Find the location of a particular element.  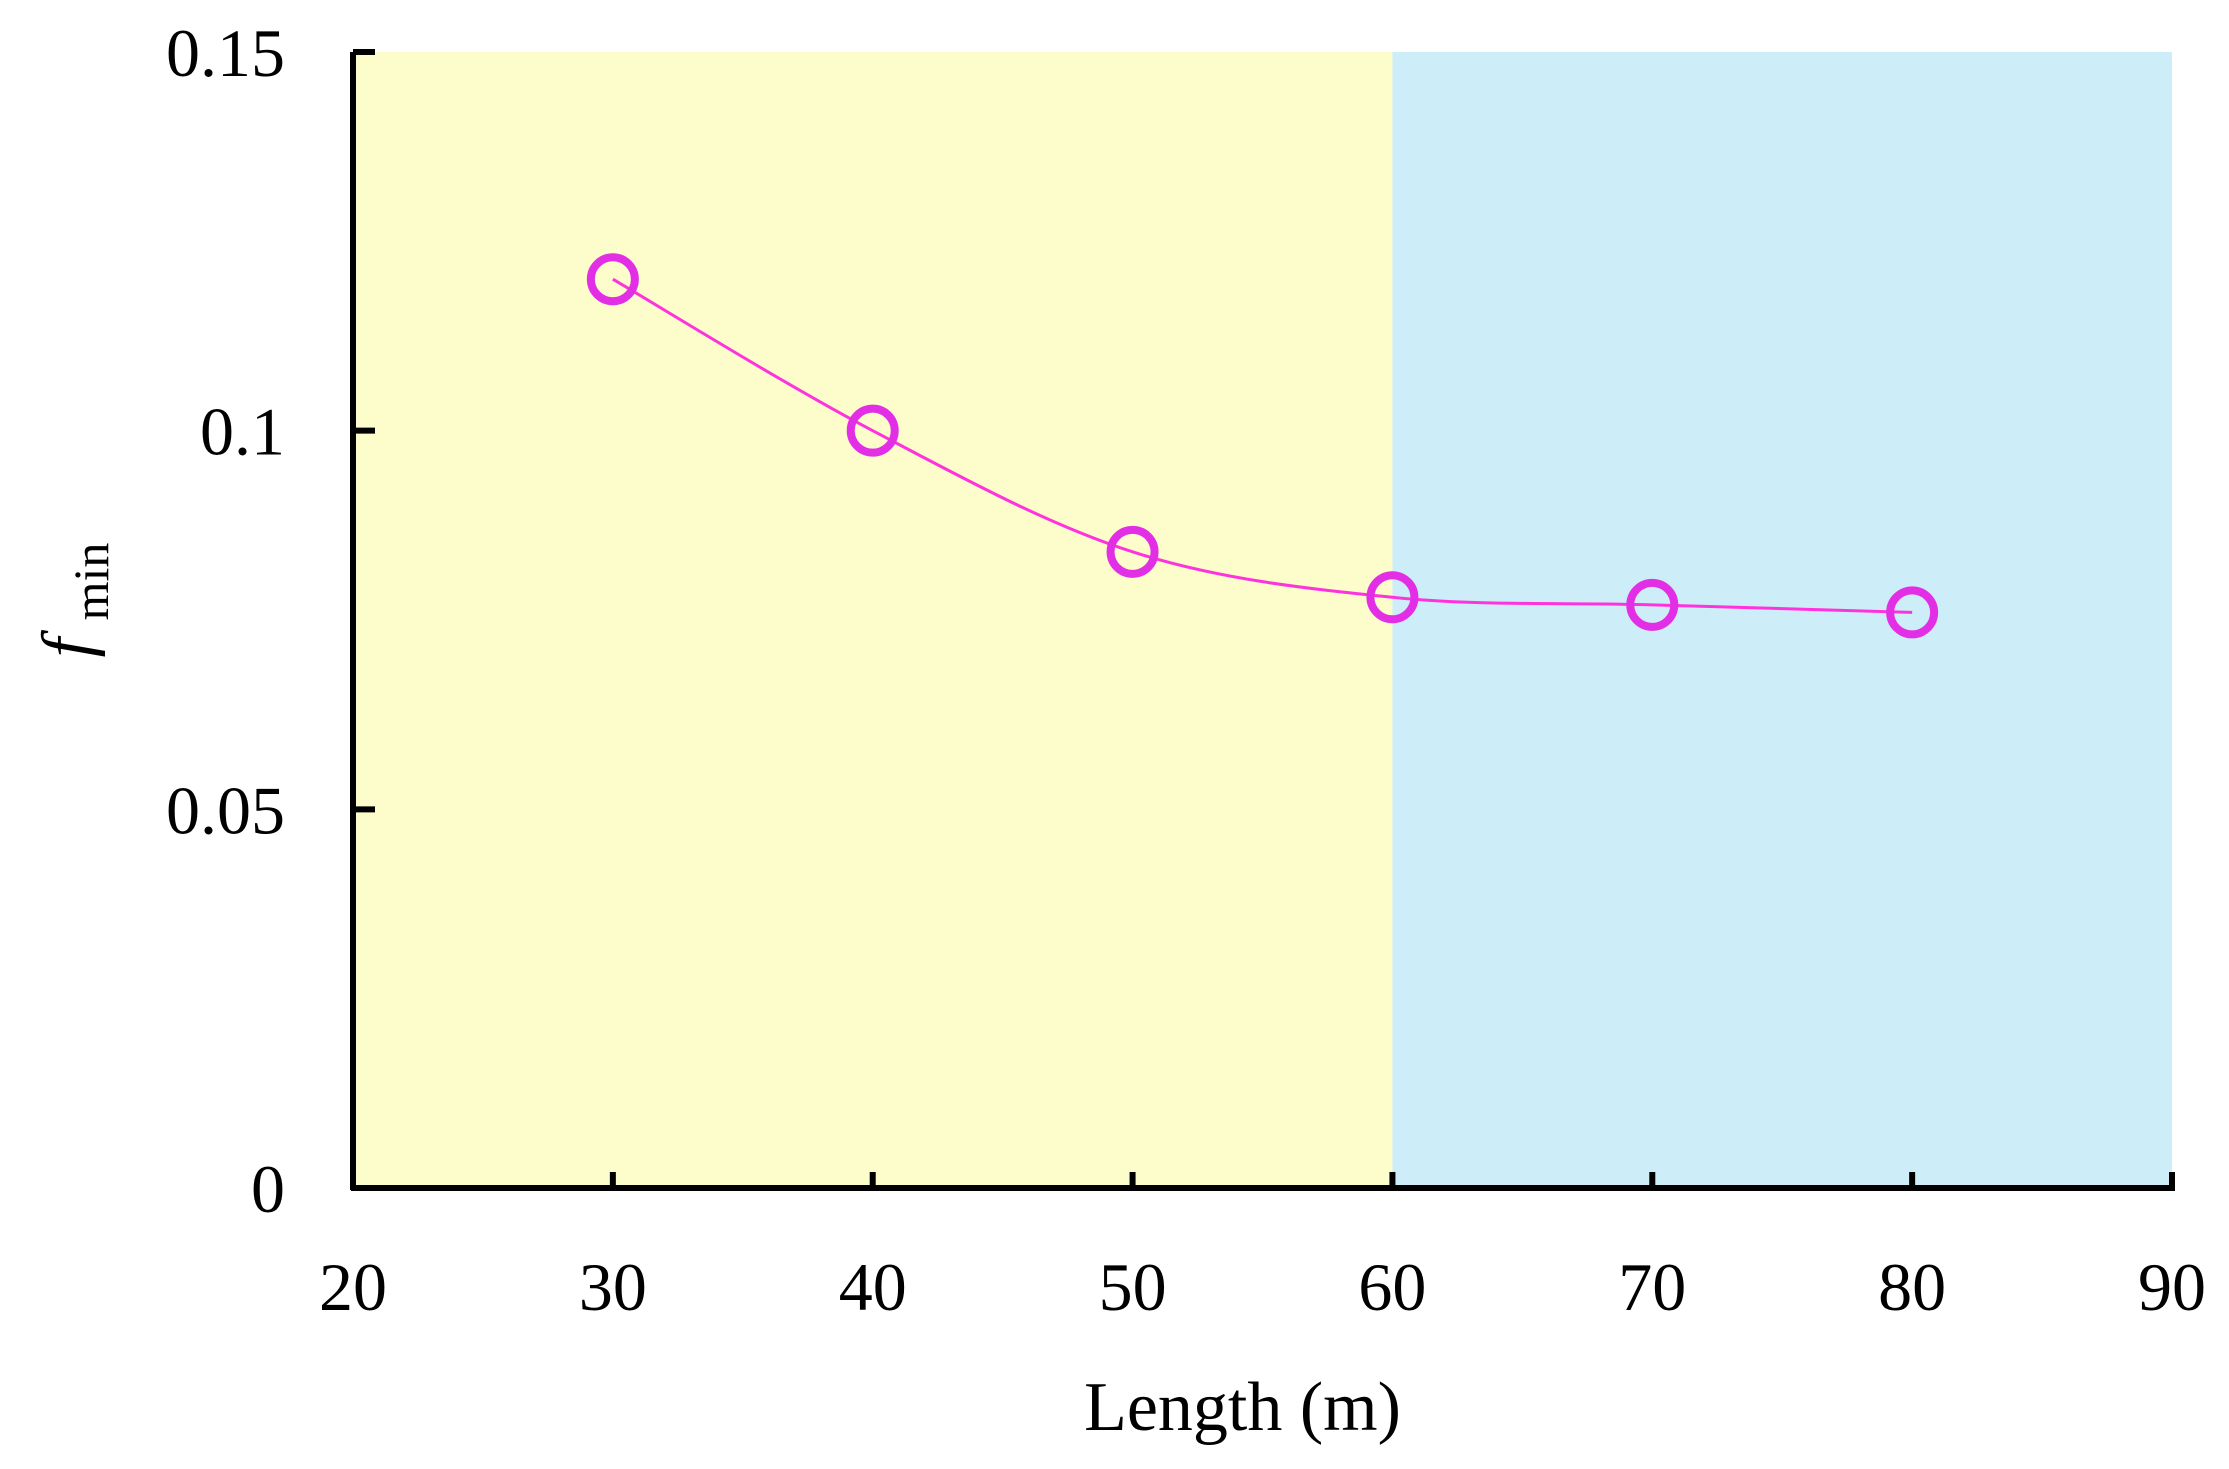

x-tick-label: 90 is located at coordinates (2172, 1287).